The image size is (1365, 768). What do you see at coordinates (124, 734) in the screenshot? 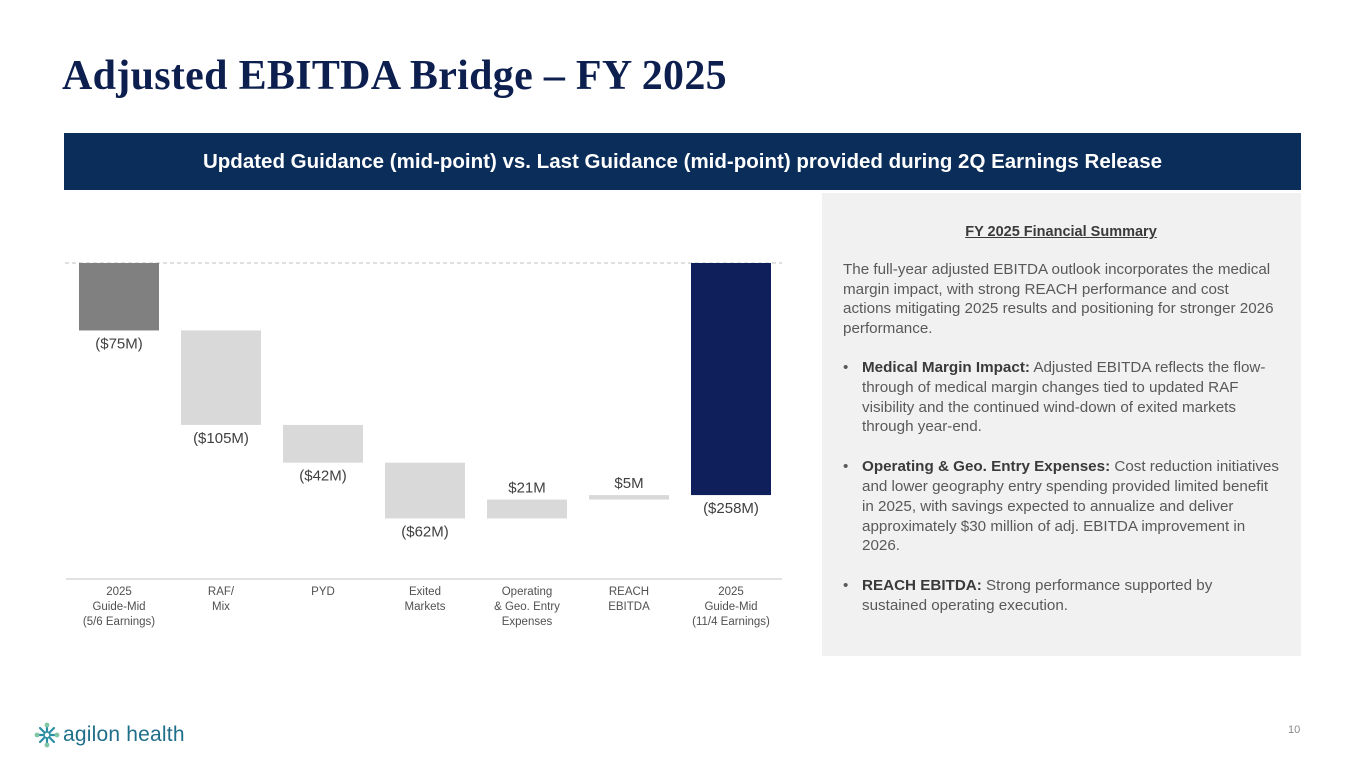
I see `logo-text: agilon health` at bounding box center [124, 734].